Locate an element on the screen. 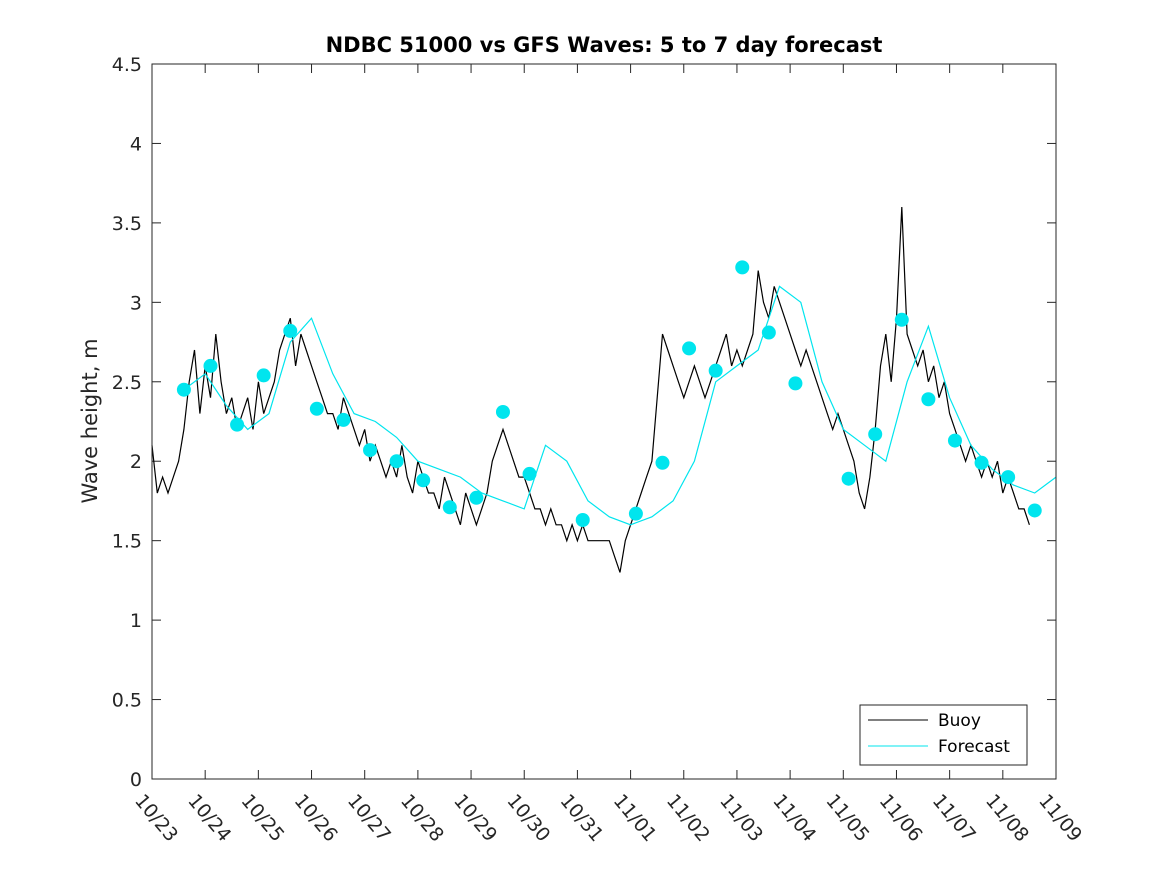 Image resolution: width=1167 pixels, height=875 pixels. x-tick-label: 11/07 is located at coordinates (954, 818).